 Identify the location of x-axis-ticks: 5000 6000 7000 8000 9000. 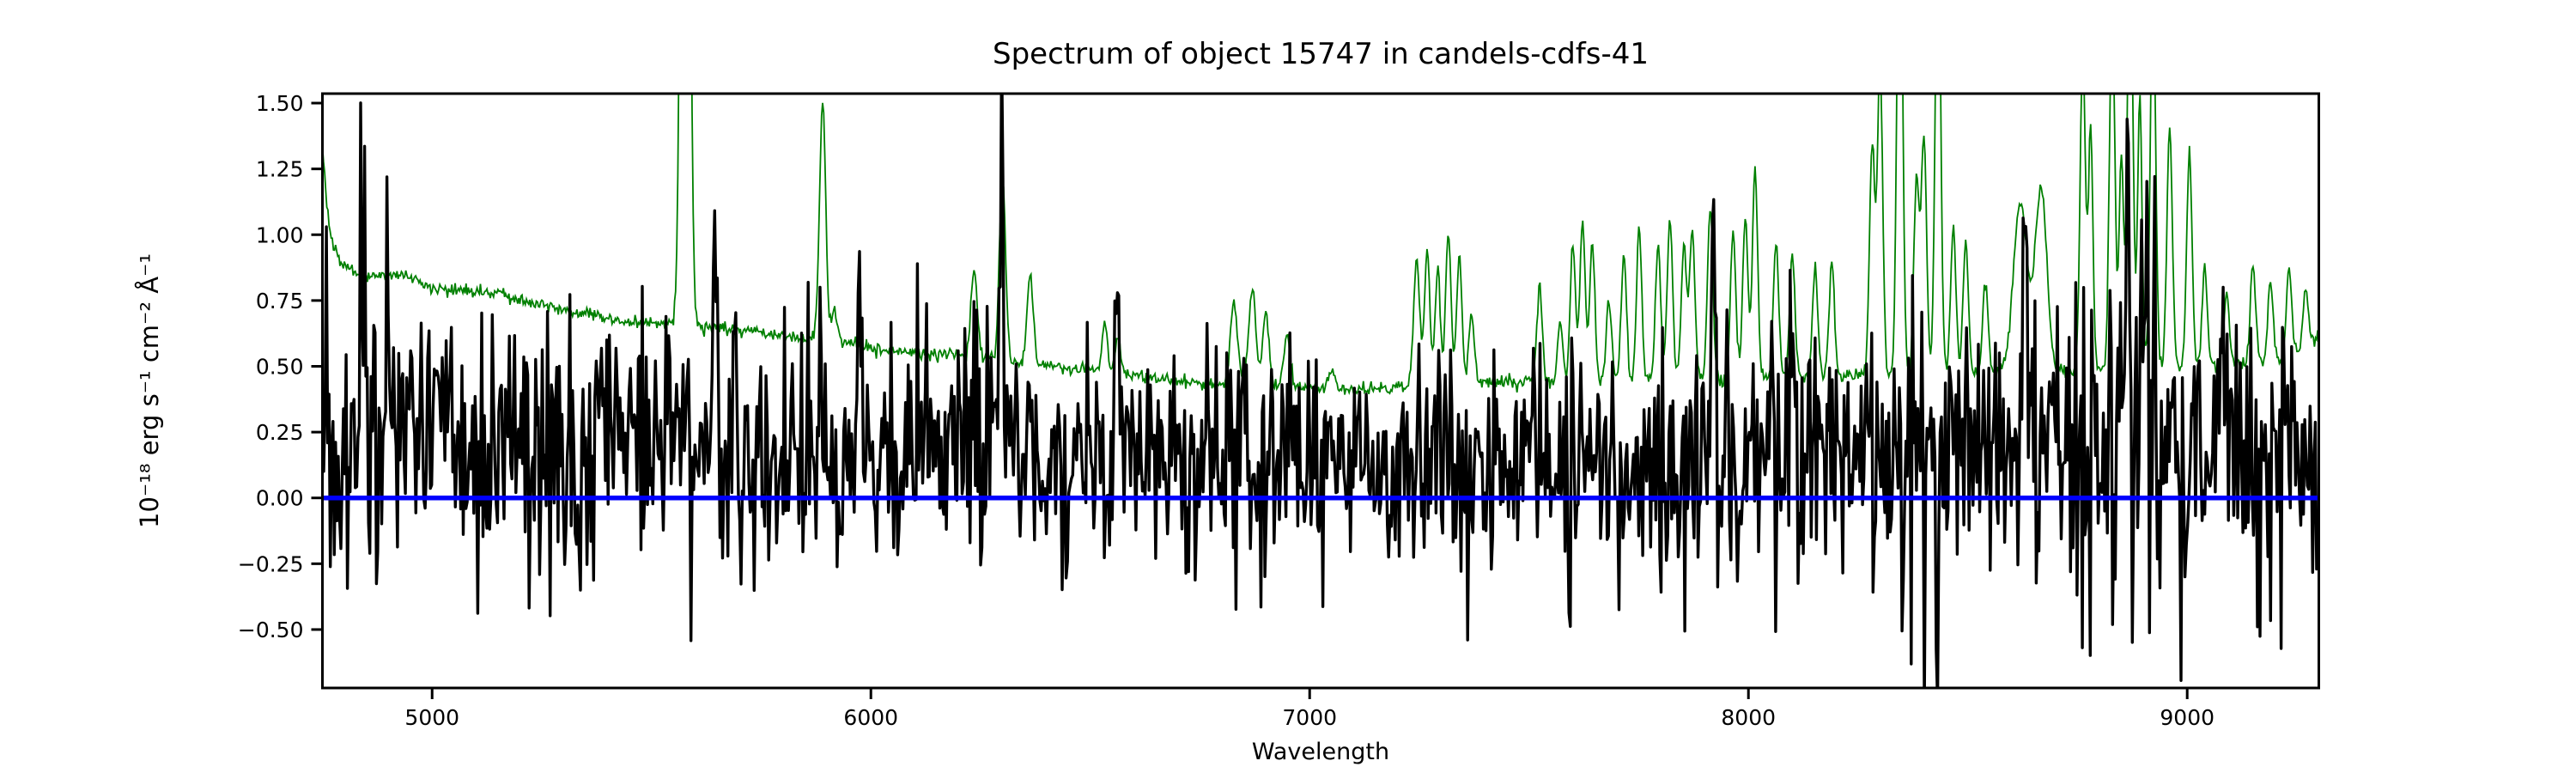
(1309, 709).